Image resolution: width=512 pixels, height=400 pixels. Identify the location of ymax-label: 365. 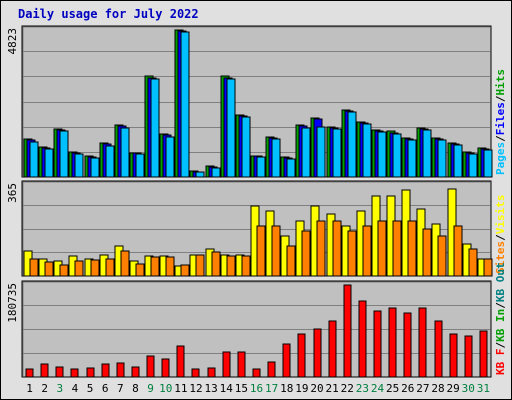
(12, 193).